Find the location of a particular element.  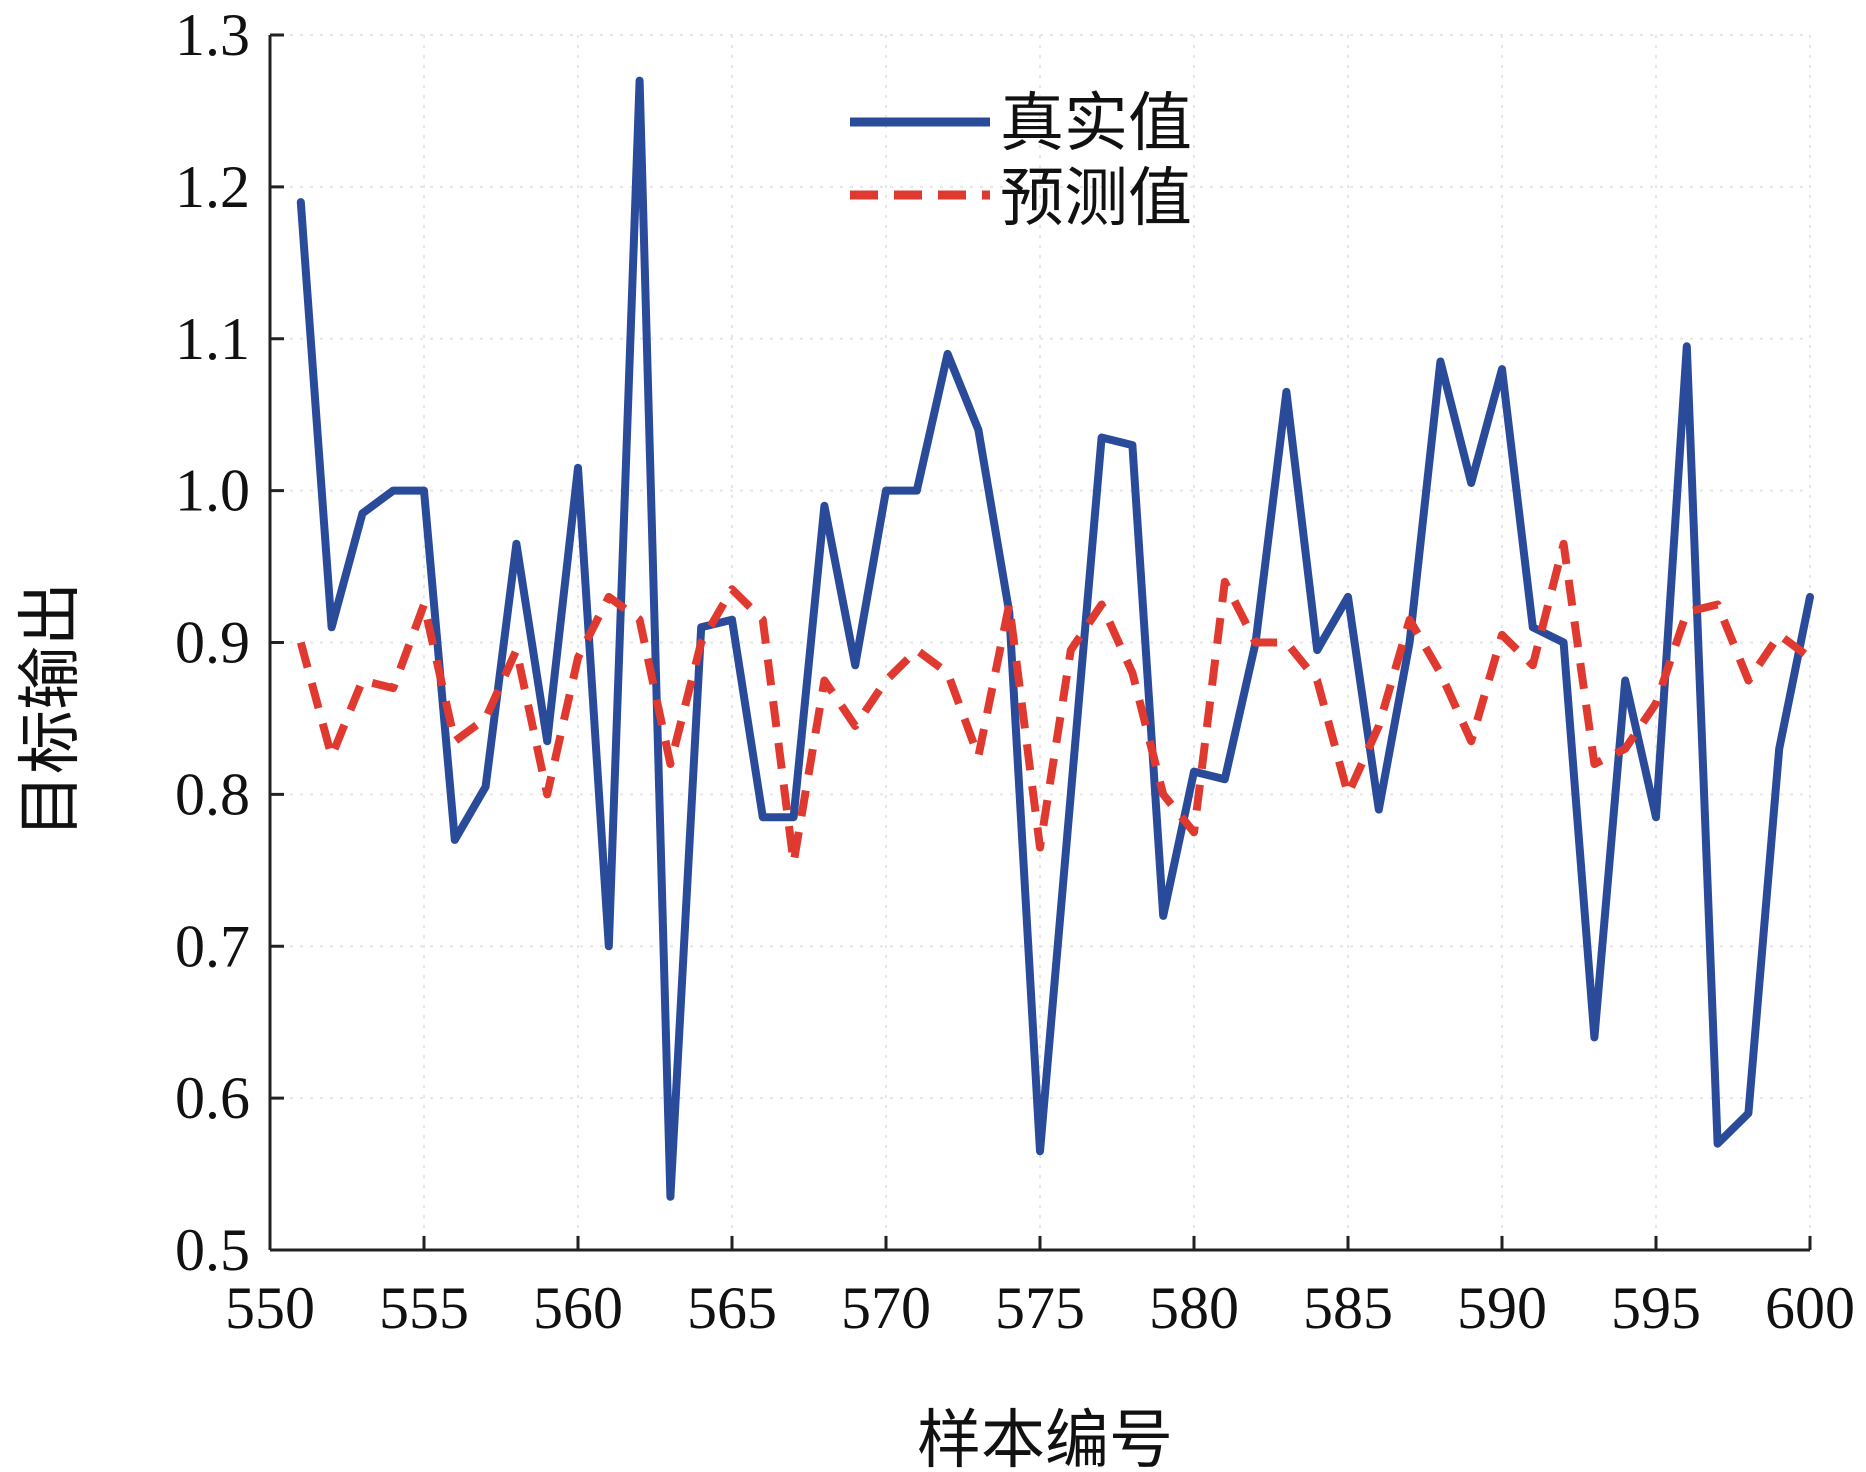

x-tick-label: 585 is located at coordinates (1348, 1308).